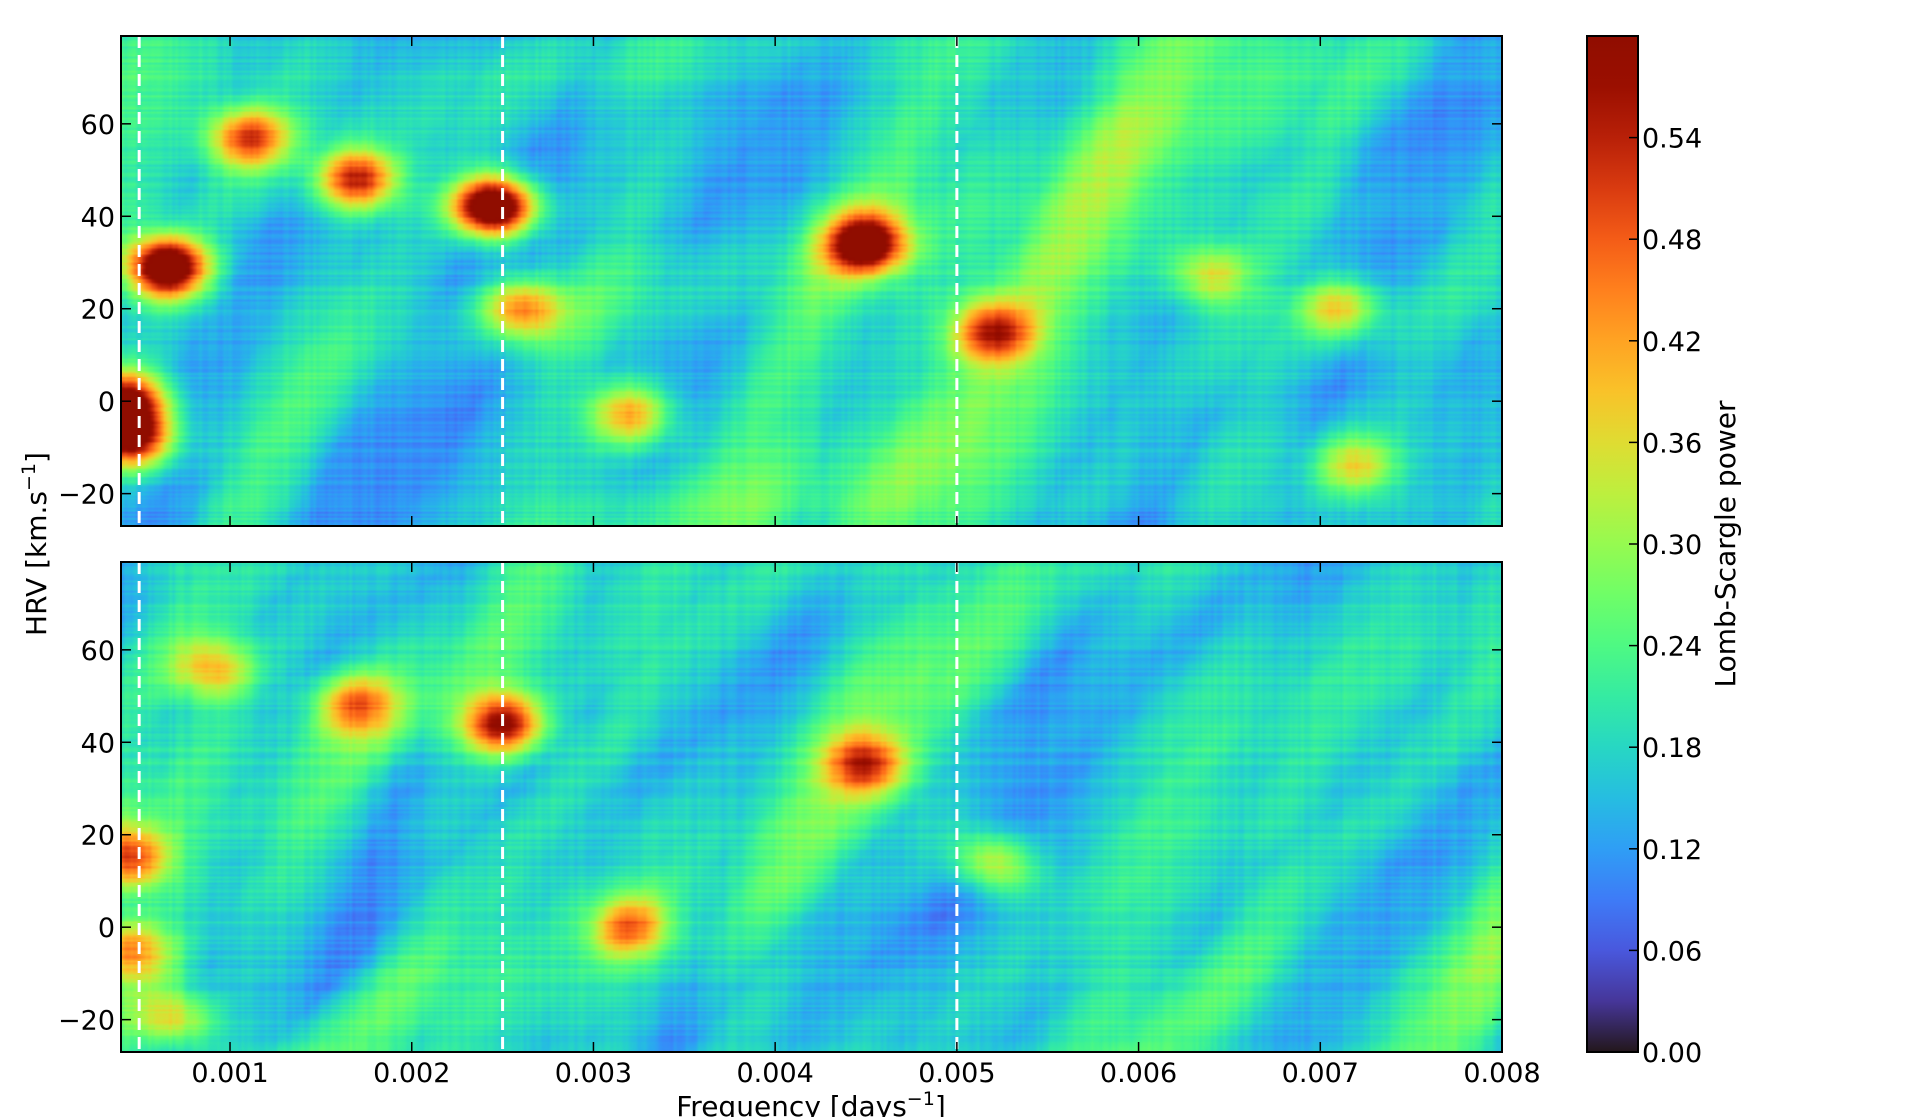  I want to click on x-tick-label: 0.002, so click(411, 1073).